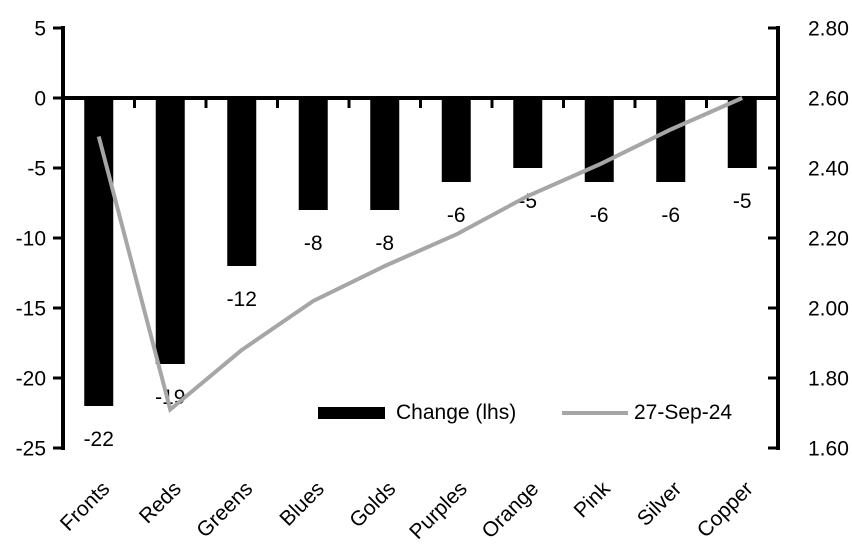 This screenshot has width=852, height=550. Describe the element at coordinates (828, 308) in the screenshot. I see `right-axis-tick-label: 2.00` at that location.